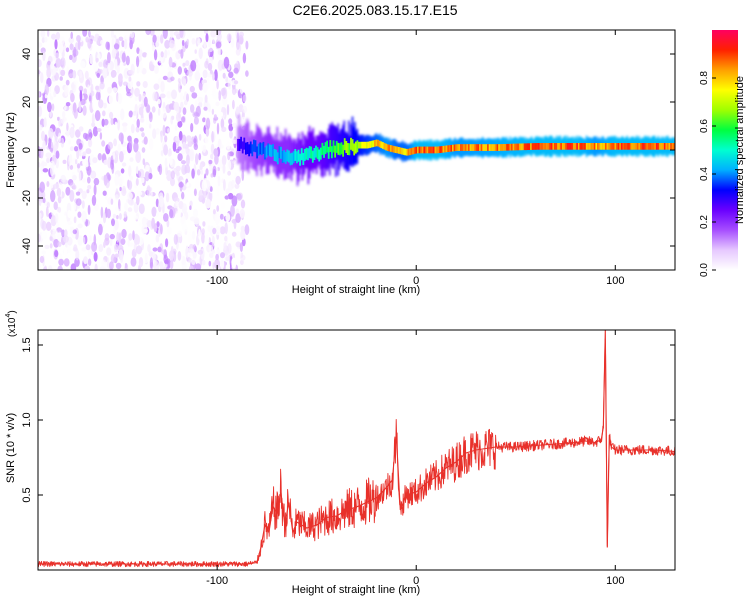  What do you see at coordinates (217, 581) in the screenshot?
I see `x-tick-label: -100` at bounding box center [217, 581].